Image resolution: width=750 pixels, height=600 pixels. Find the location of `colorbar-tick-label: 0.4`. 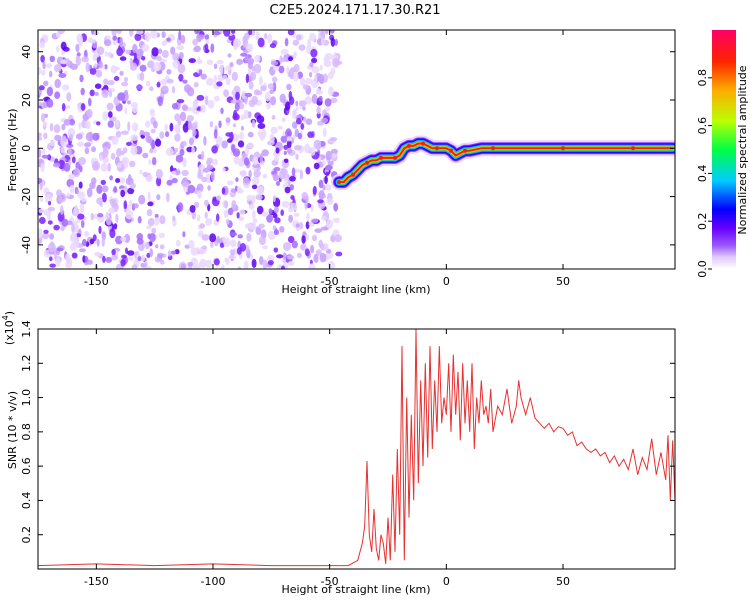

colorbar-tick-label: 0.4 is located at coordinates (702, 174).